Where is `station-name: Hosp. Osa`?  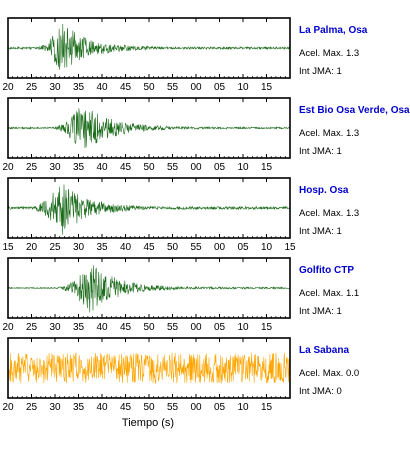
station-name: Hosp. Osa is located at coordinates (324, 190).